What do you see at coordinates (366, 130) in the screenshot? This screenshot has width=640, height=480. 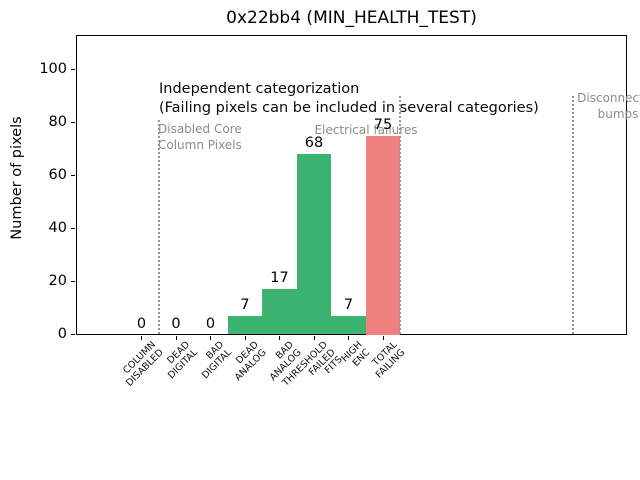 I see `annotation-electrical-failures: Electrical failures` at bounding box center [366, 130].